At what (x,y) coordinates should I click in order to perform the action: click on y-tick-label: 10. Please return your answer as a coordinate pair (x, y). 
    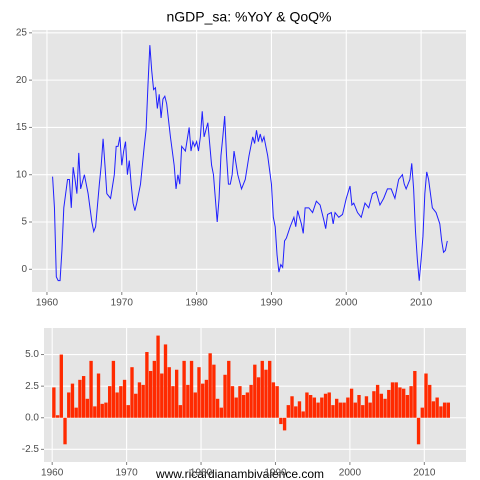
    Looking at the image, I should click on (22, 174).